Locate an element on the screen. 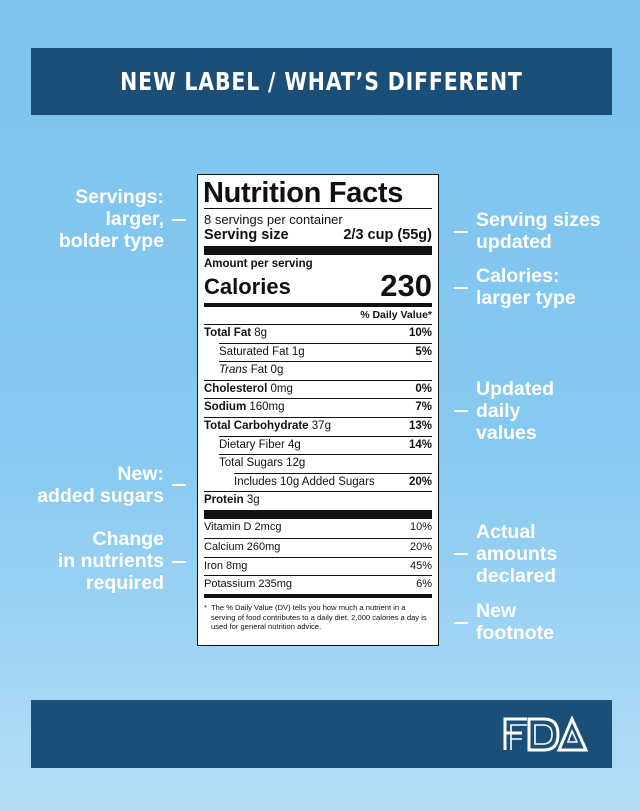 The image size is (640, 811). daily-value-pct: 0% is located at coordinates (423, 388).